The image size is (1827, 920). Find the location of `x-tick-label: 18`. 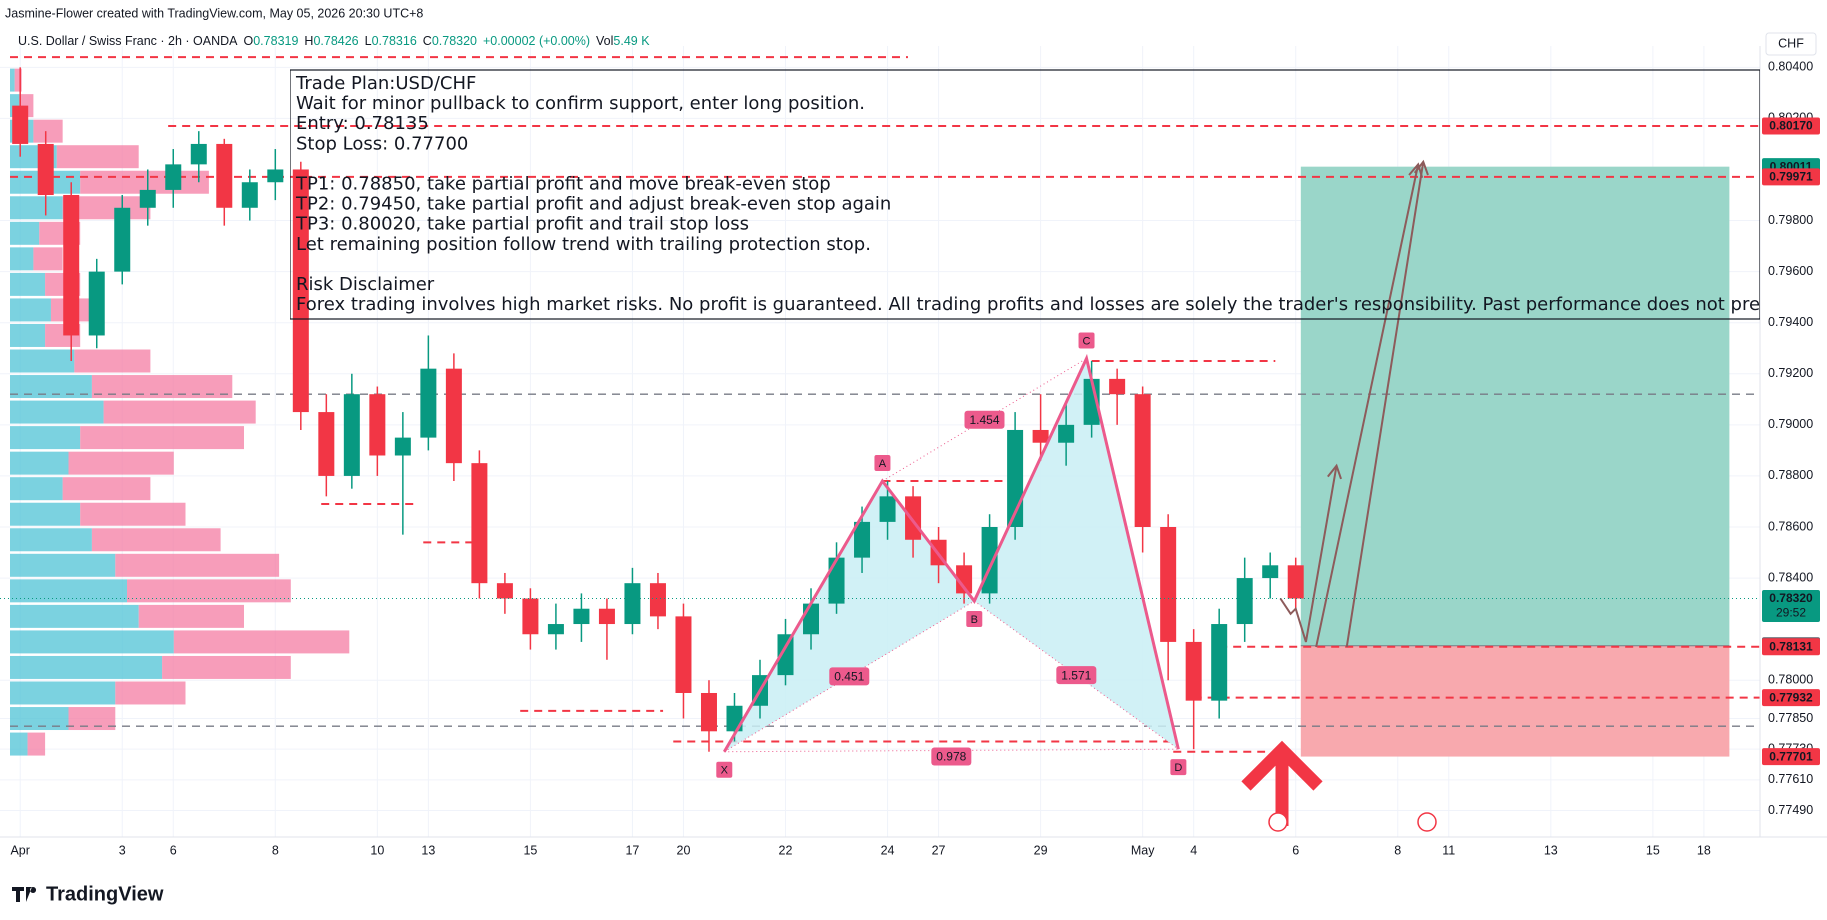

x-tick-label: 18 is located at coordinates (1704, 850).